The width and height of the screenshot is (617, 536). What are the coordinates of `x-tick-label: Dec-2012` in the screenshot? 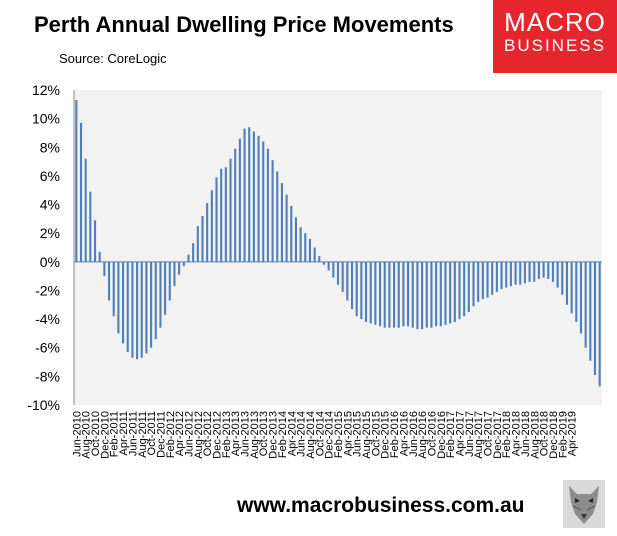 It's located at (218, 435).